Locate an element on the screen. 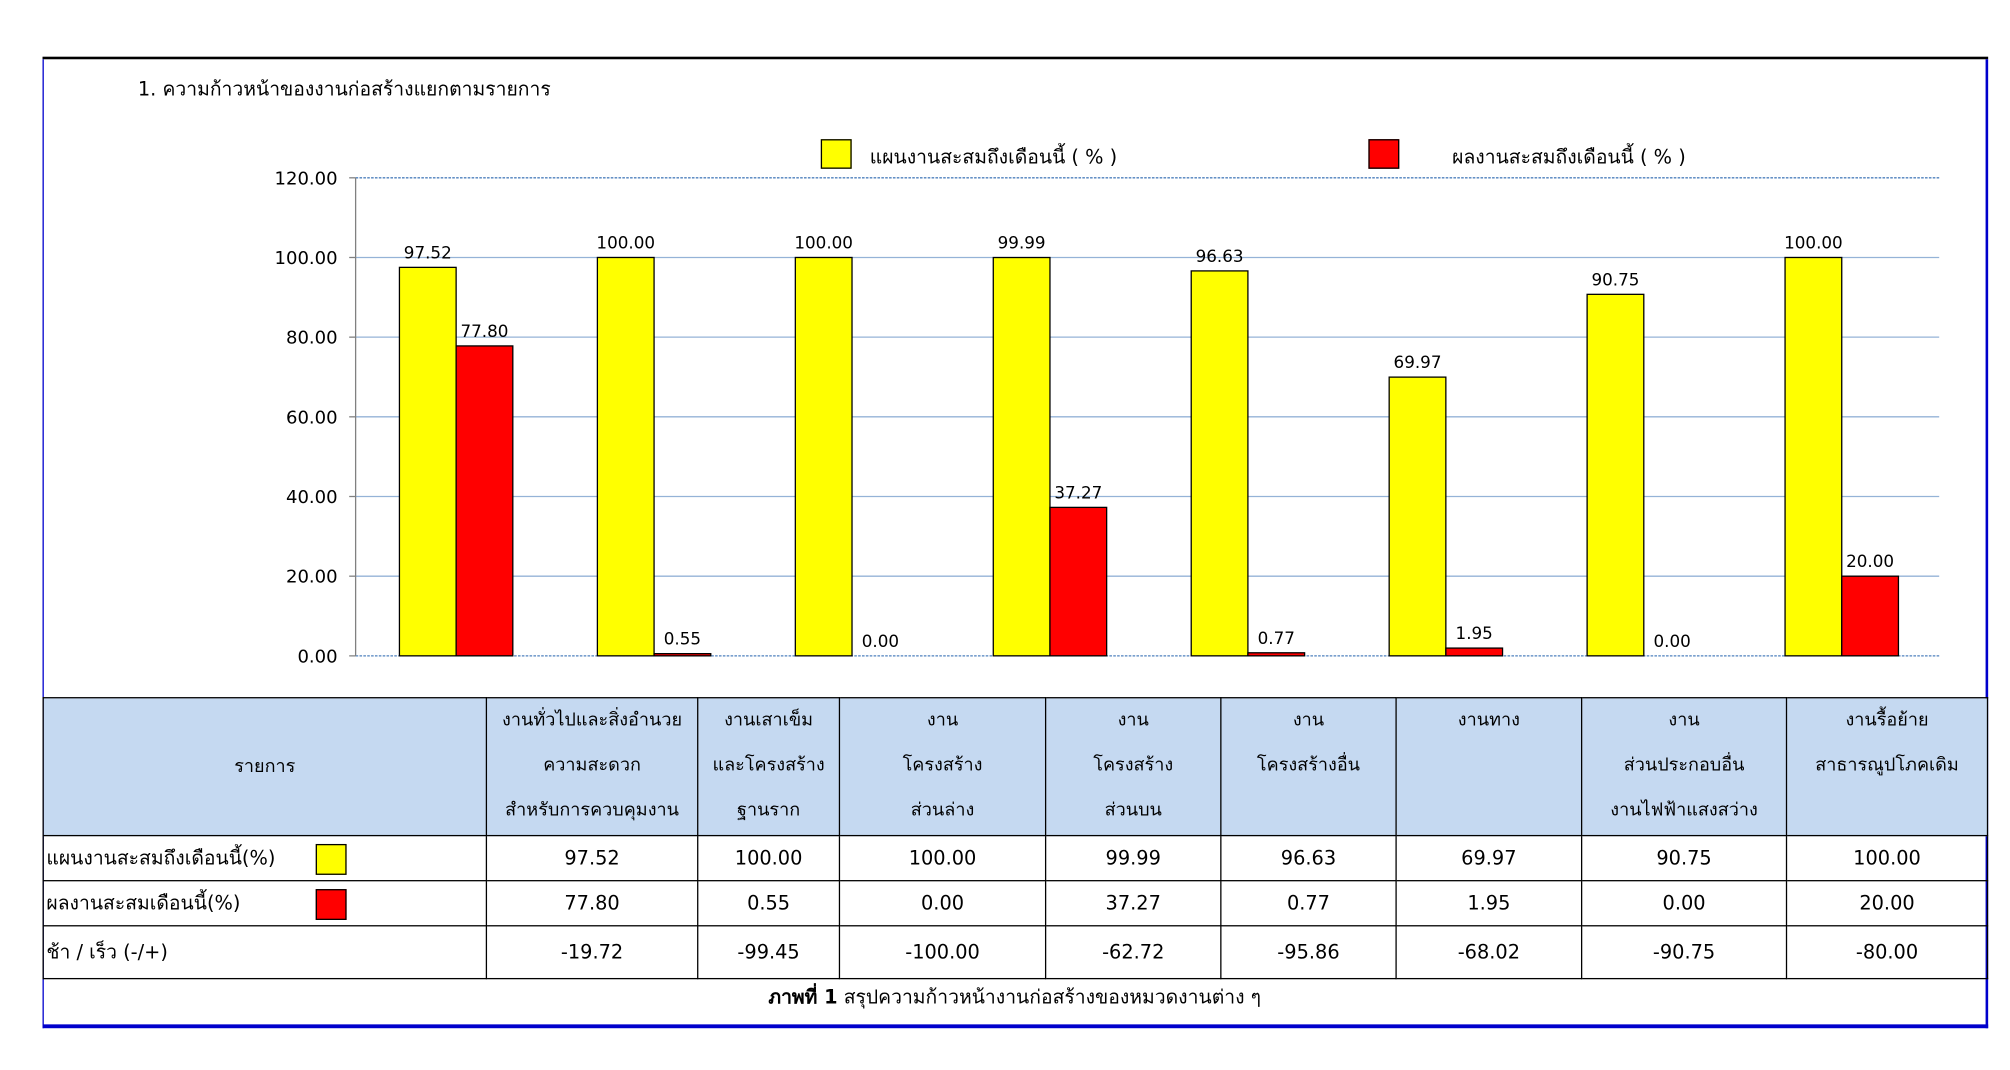  value-cell: 20.00 is located at coordinates (1887, 903).